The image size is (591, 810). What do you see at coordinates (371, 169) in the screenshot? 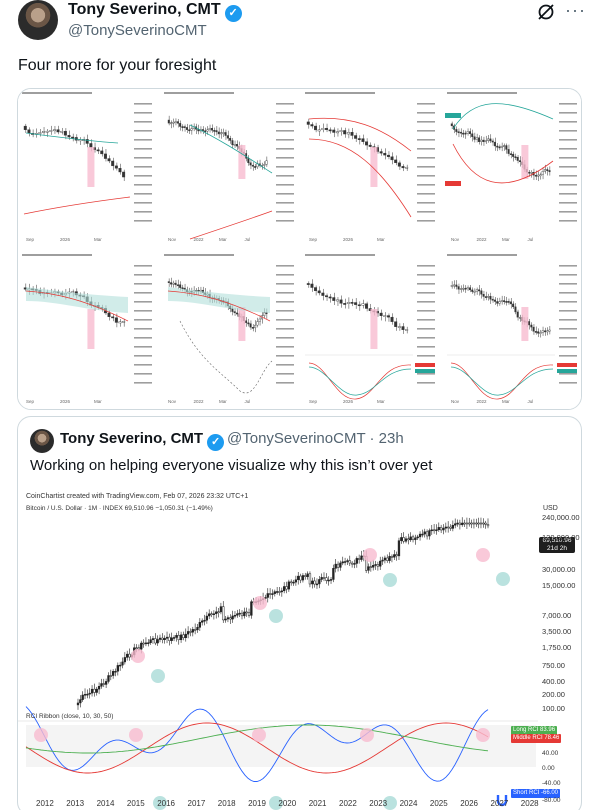
I see `chart-thumbnail-3: Sep 2026 Mar` at bounding box center [371, 169].